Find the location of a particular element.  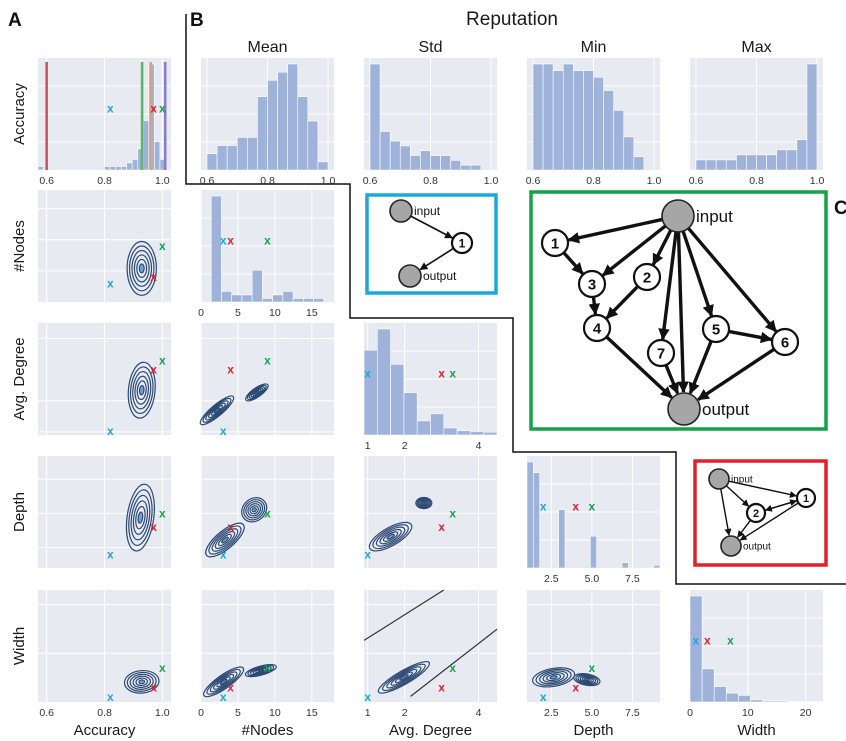

reputation-title: Reputation is located at coordinates (512, 19).